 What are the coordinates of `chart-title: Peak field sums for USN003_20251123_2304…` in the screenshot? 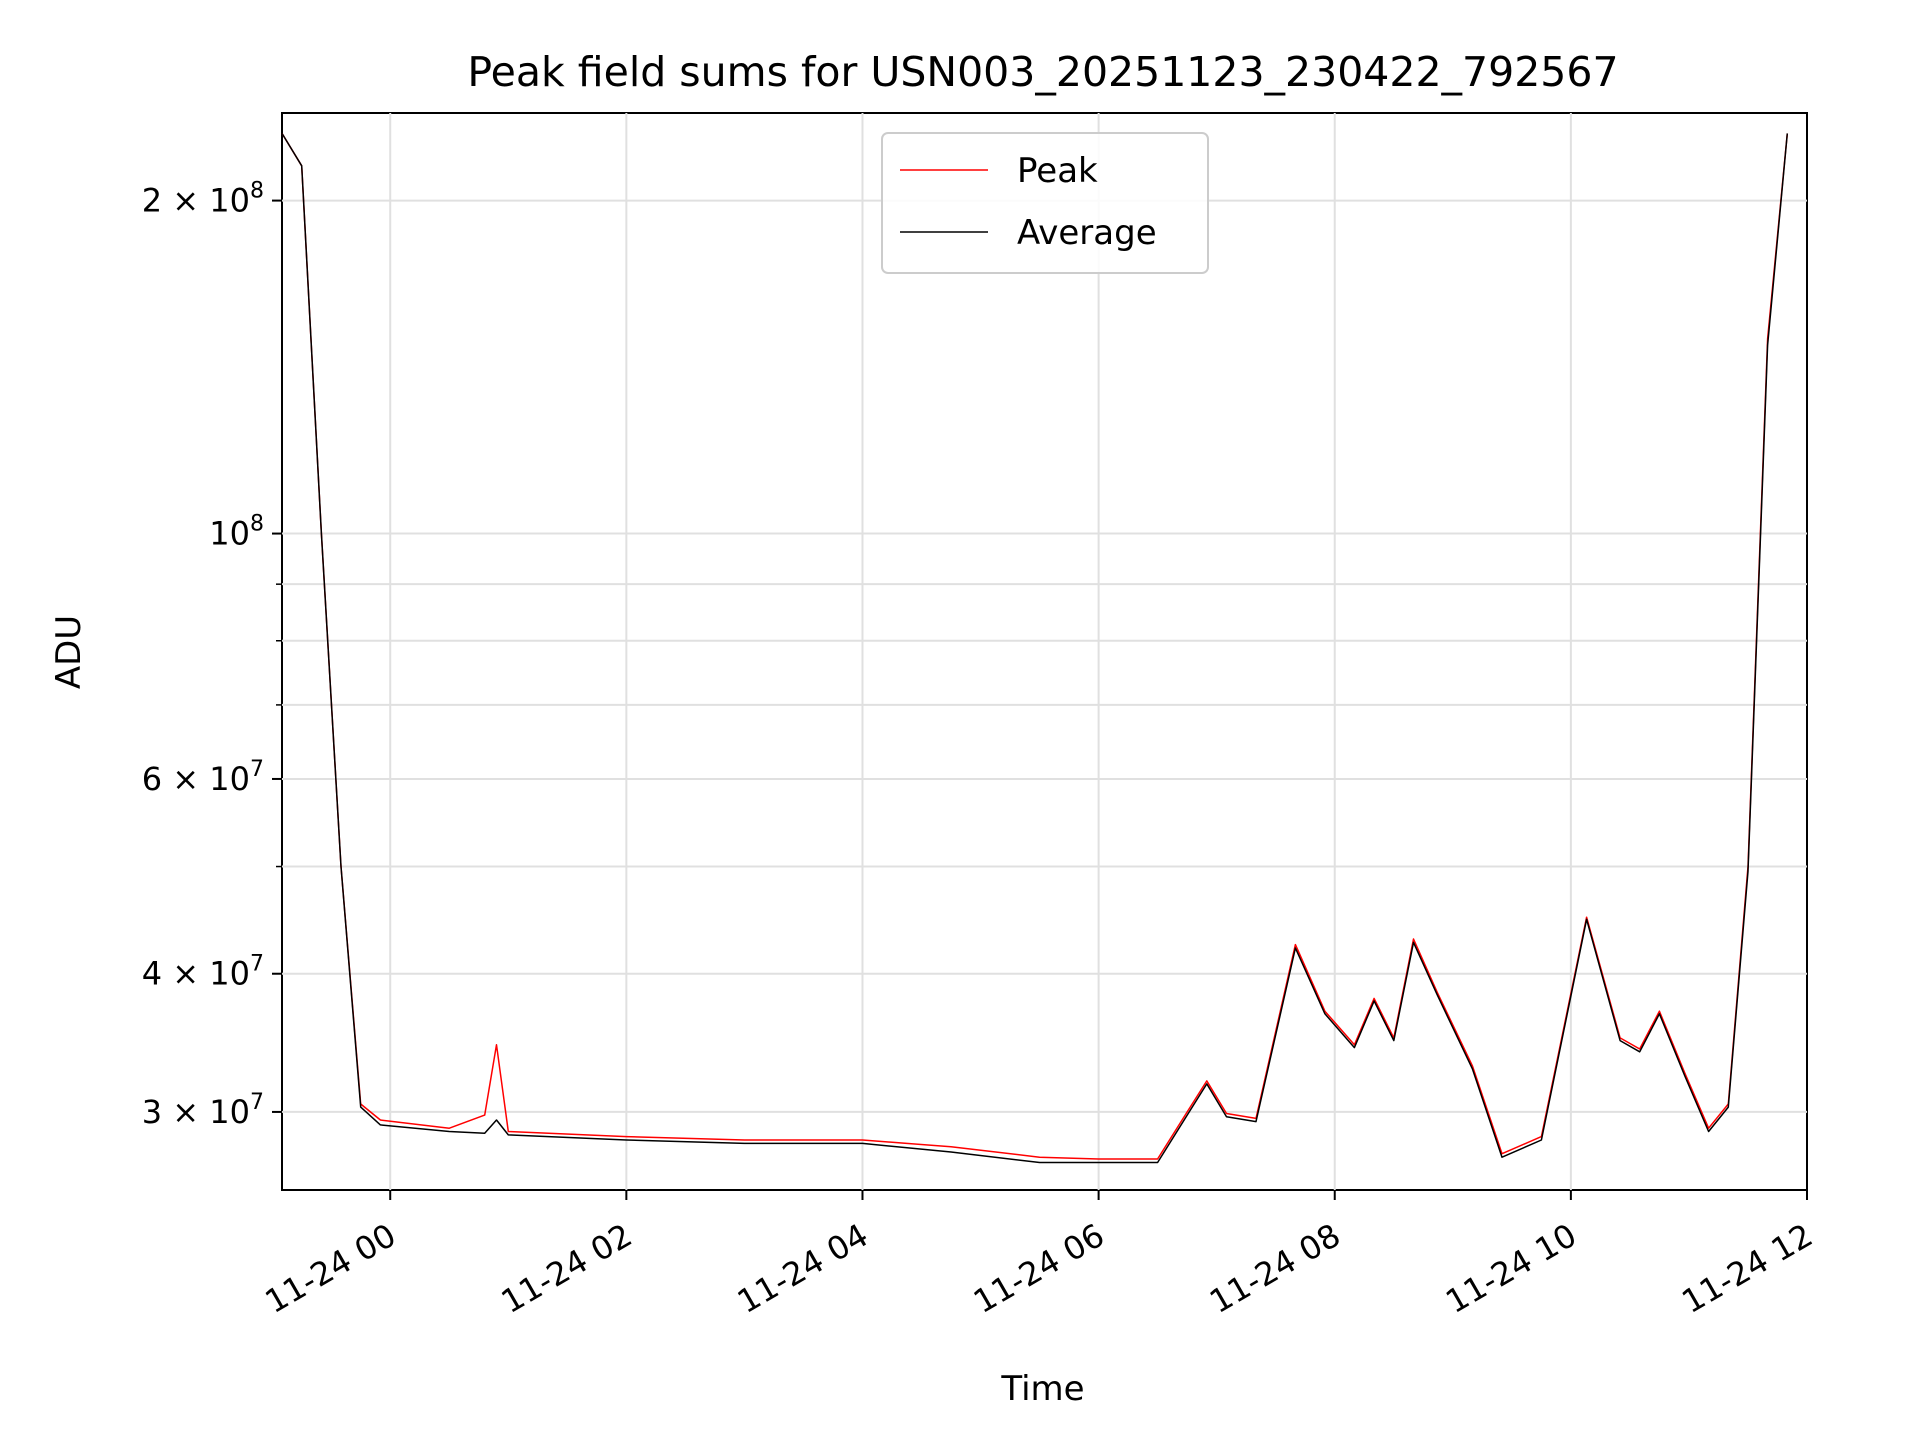 It's located at (1042, 72).